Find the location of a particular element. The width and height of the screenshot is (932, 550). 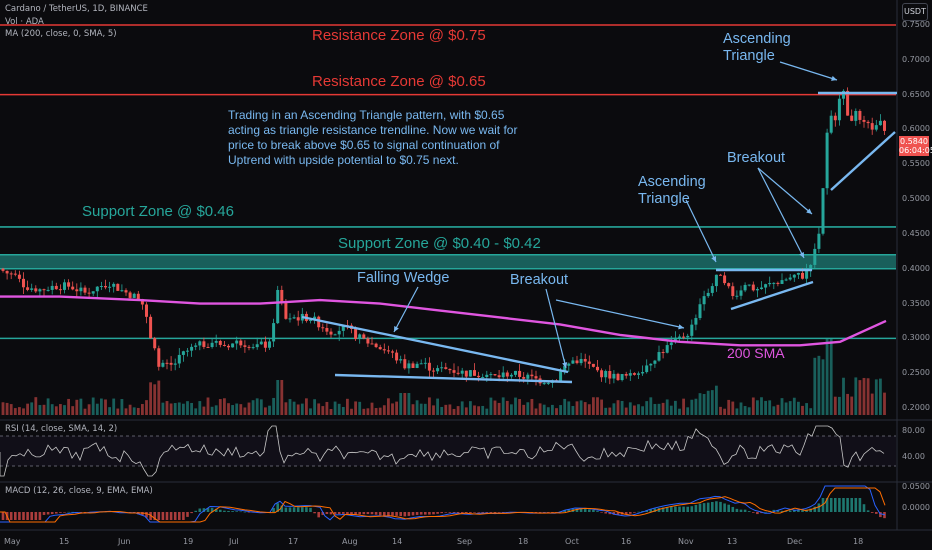

macd-axis-label: 0.0000 is located at coordinates (916, 507).